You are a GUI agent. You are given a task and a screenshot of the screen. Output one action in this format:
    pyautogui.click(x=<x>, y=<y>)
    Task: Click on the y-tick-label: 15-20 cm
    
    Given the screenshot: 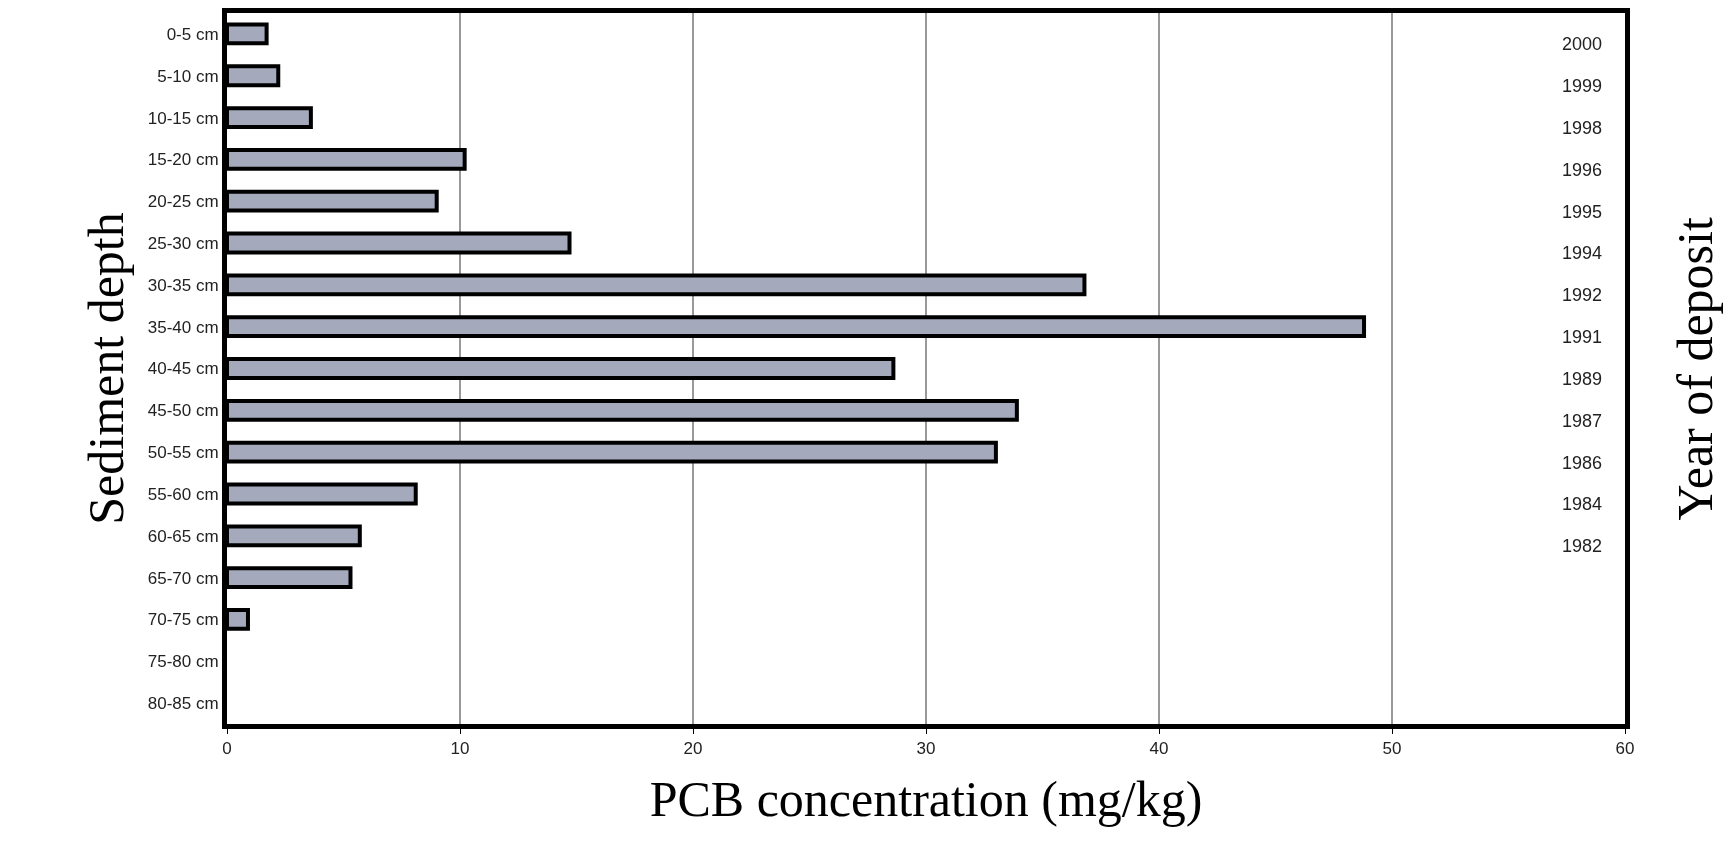 What is the action you would take?
    pyautogui.click(x=183, y=160)
    